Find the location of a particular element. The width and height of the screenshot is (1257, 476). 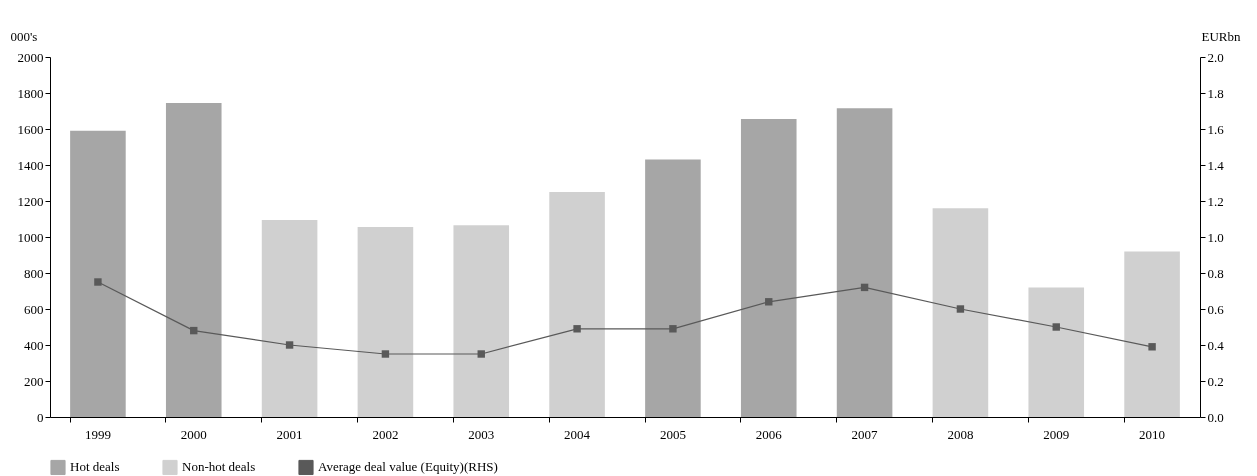

y2-tick-label: 1.0 is located at coordinates (1215, 237).